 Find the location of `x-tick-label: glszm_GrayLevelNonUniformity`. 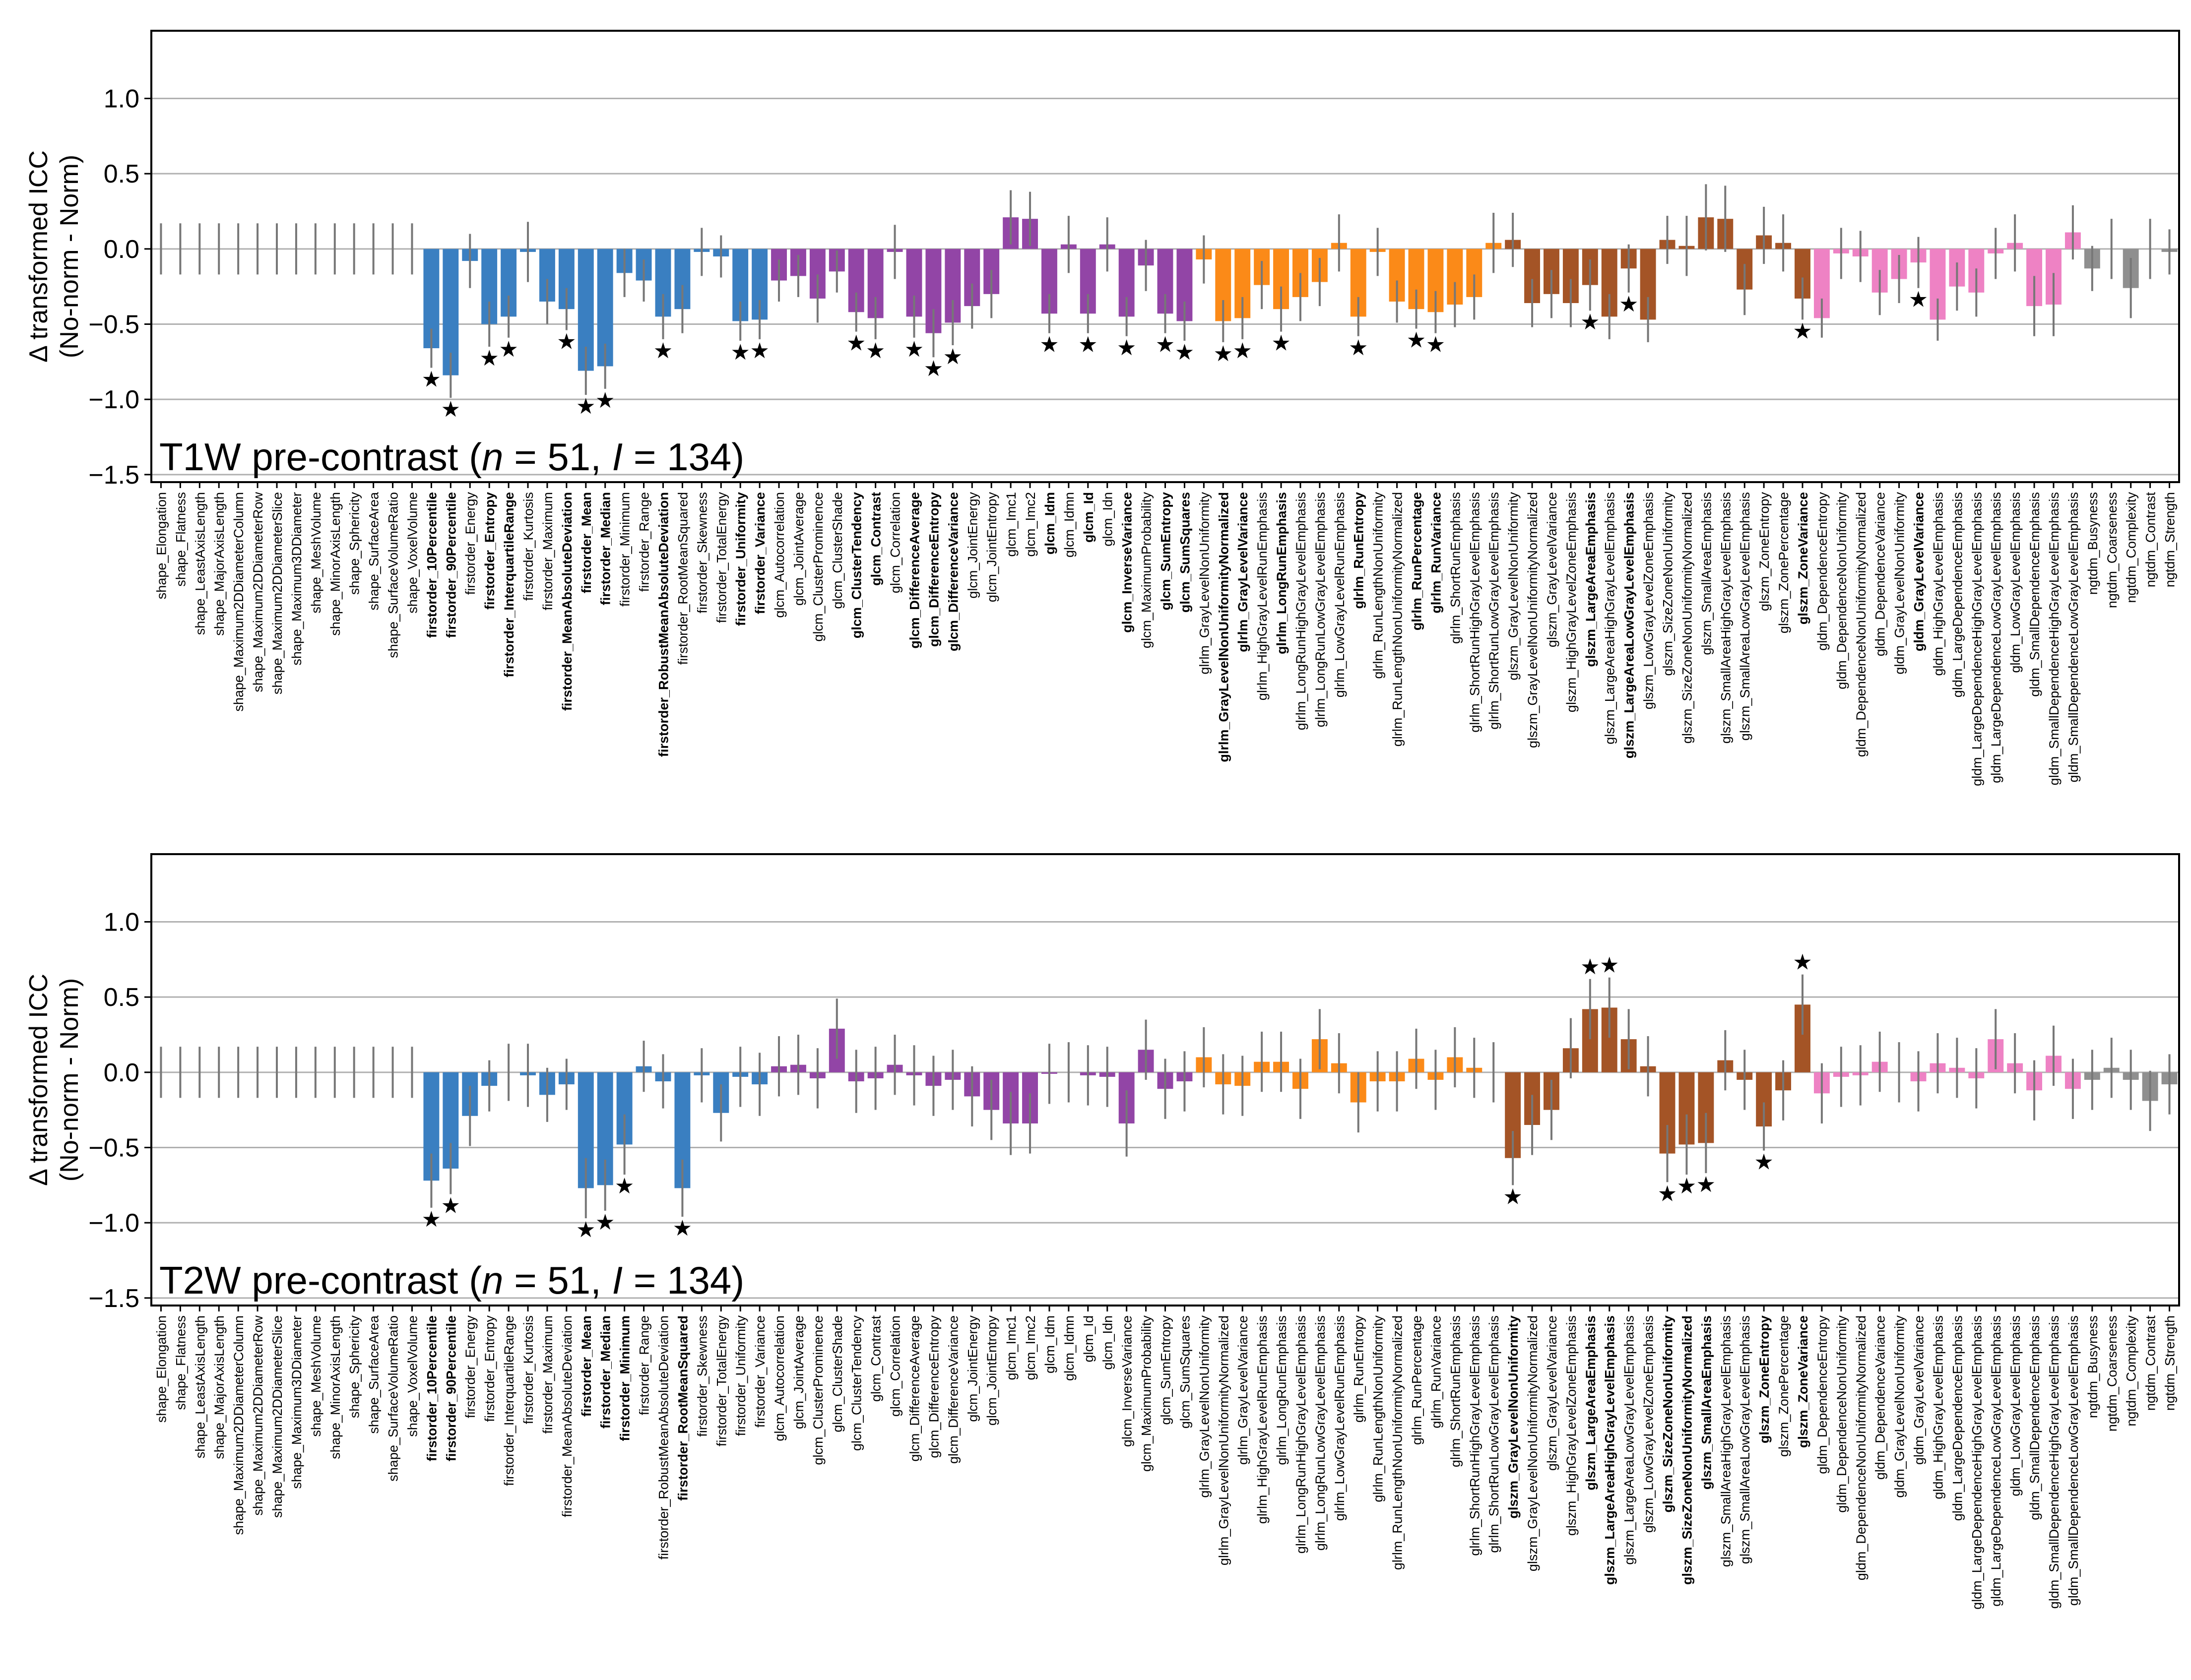

x-tick-label: glszm_GrayLevelNonUniformity is located at coordinates (1513, 587).